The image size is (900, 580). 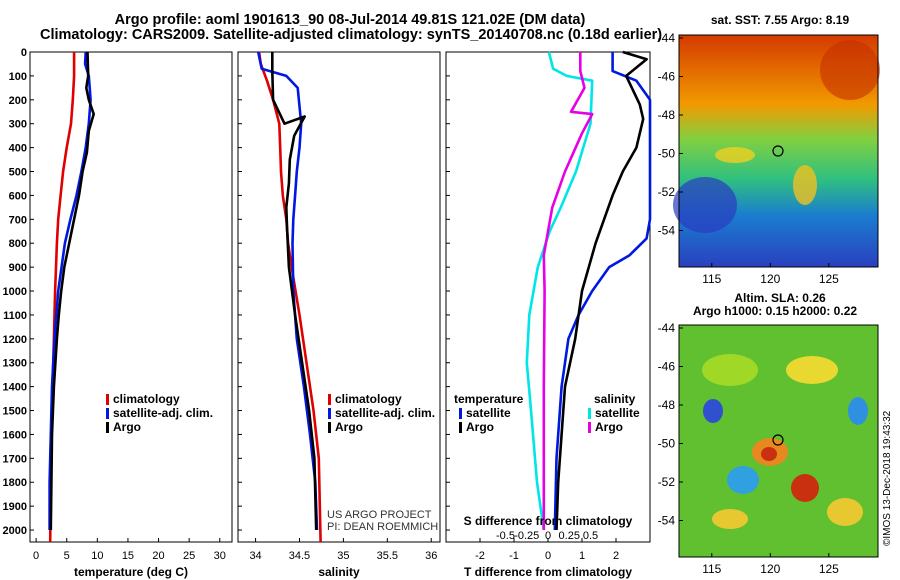 What do you see at coordinates (387, 556) in the screenshot?
I see `x-tick-label: 35.5` at bounding box center [387, 556].